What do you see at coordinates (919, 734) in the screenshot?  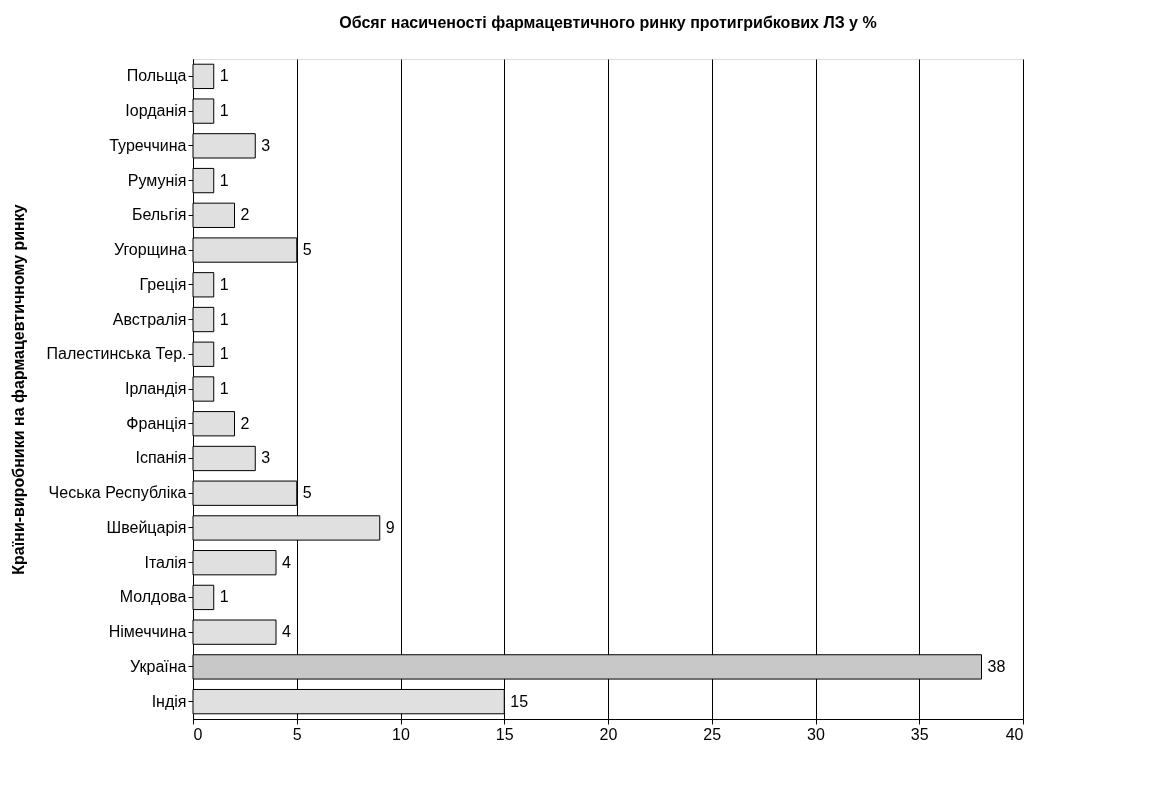 I see `x-tick-label: 35` at bounding box center [919, 734].